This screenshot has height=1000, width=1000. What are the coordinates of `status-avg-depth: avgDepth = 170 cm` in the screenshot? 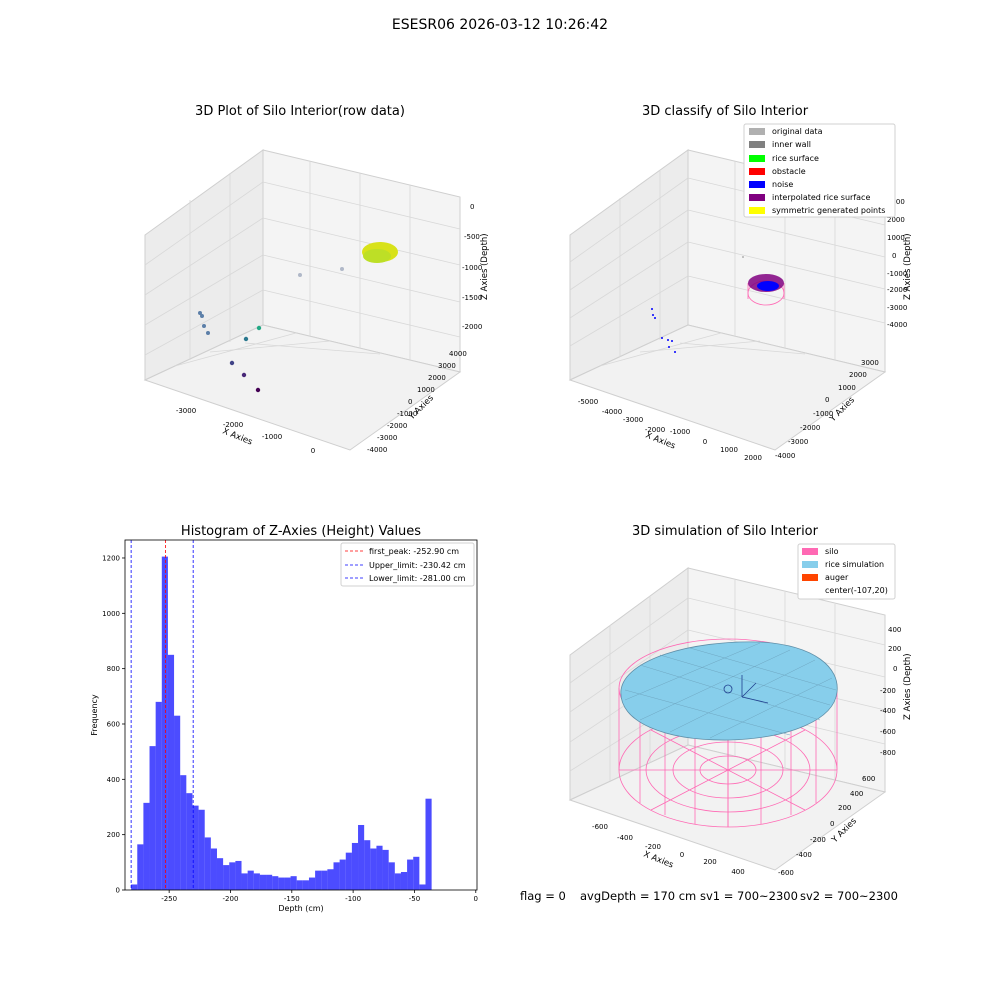 It's located at (638, 896).